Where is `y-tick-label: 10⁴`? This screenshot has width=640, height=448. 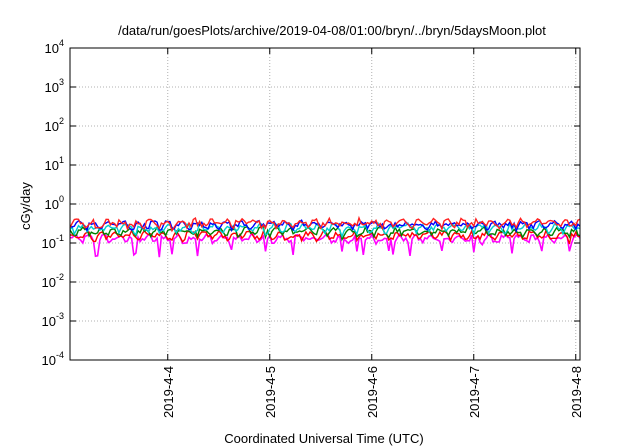
y-tick-label: 10⁴ is located at coordinates (54, 47).